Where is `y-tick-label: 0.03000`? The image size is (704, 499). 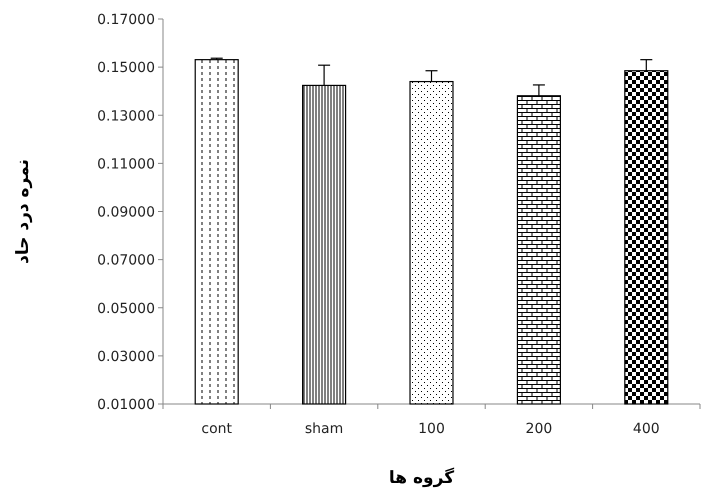 y-tick-label: 0.03000 is located at coordinates (126, 356).